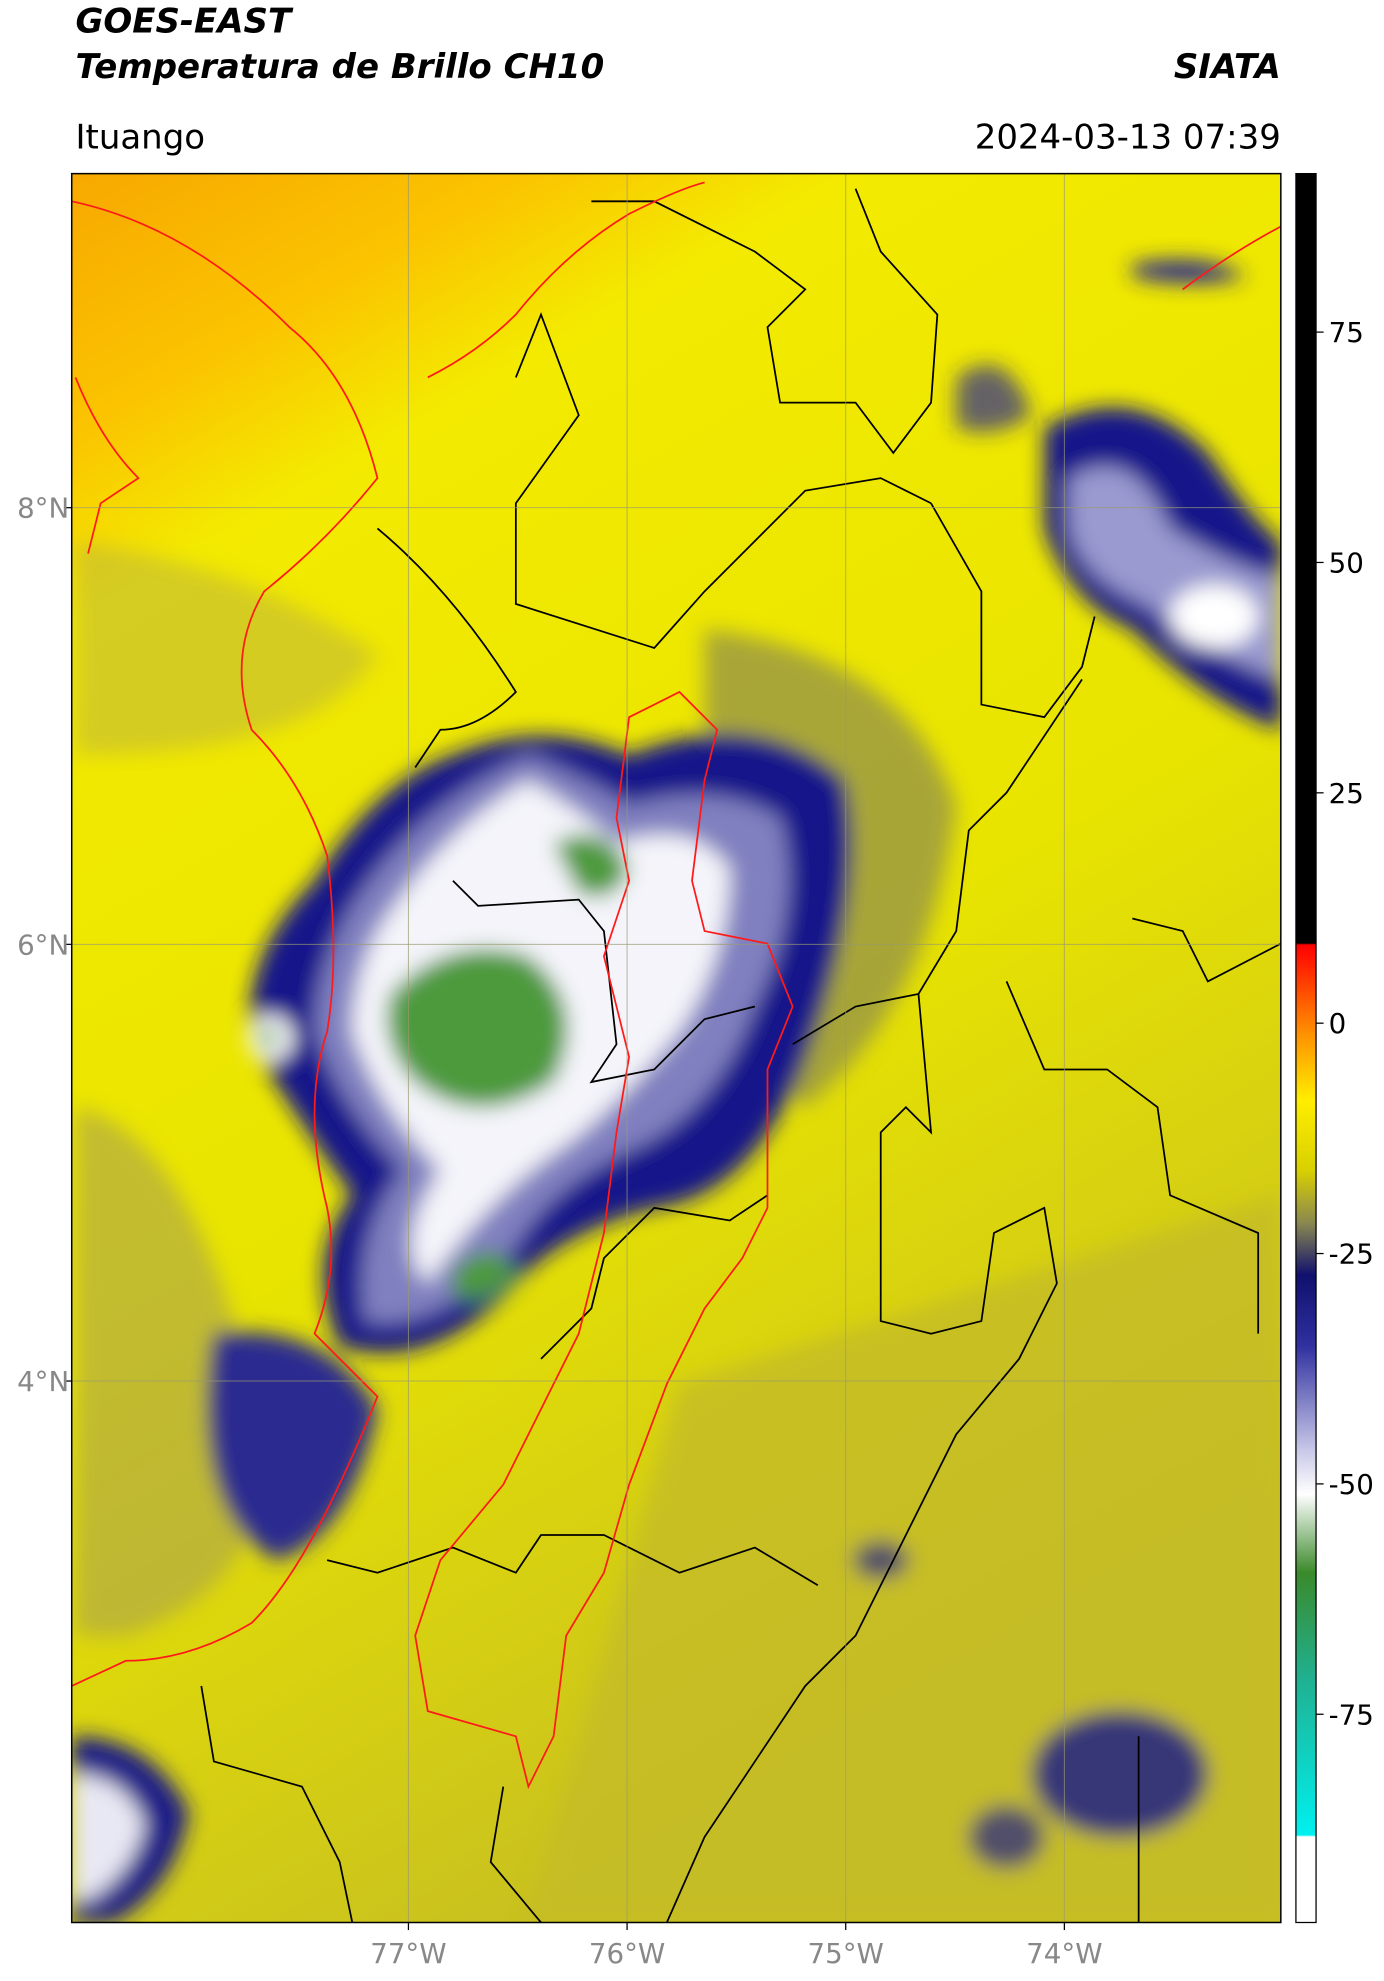  I want to click on subtitle: Temperatura de Brillo CH10, so click(339, 67).